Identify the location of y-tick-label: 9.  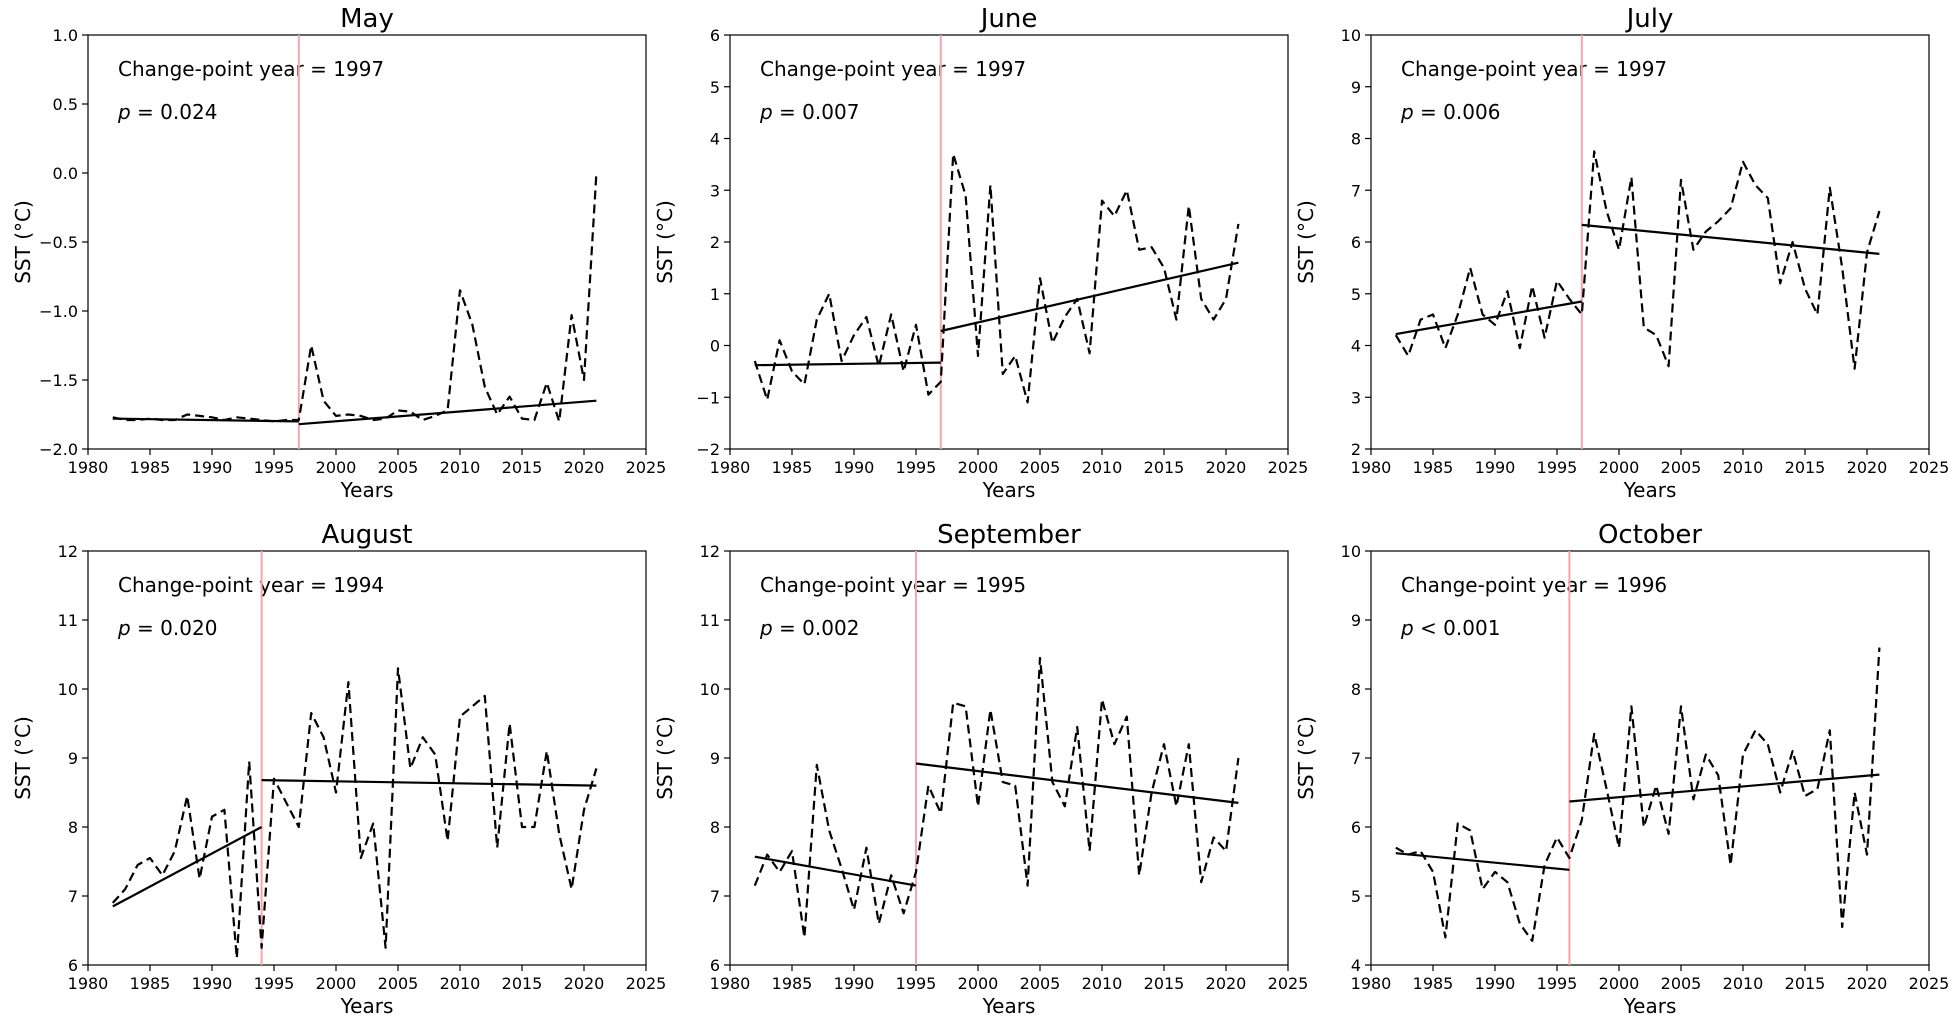
(1356, 87).